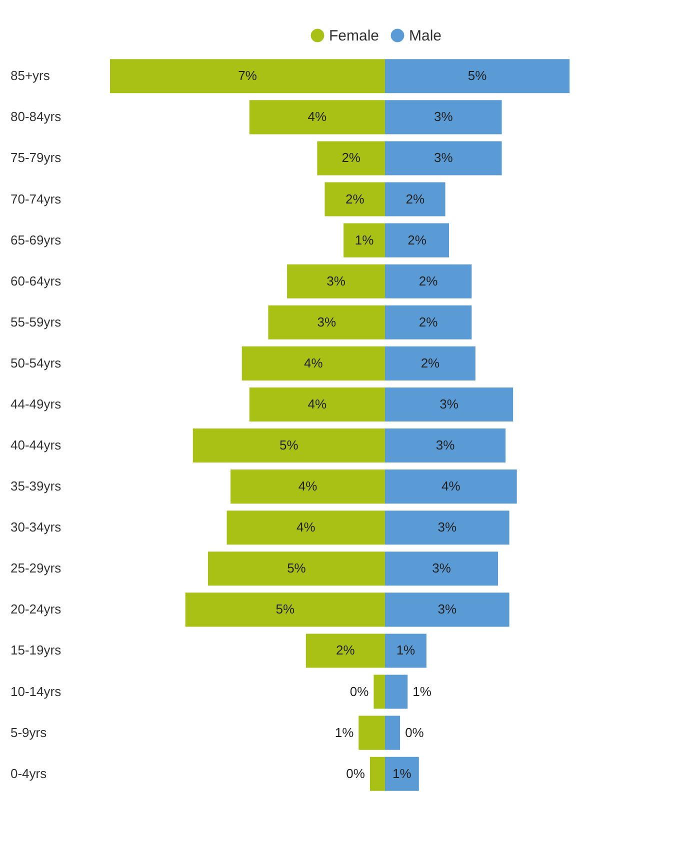 This screenshot has width=688, height=852. What do you see at coordinates (29, 773) in the screenshot?
I see `y-tick-label: 0-4yrs` at bounding box center [29, 773].